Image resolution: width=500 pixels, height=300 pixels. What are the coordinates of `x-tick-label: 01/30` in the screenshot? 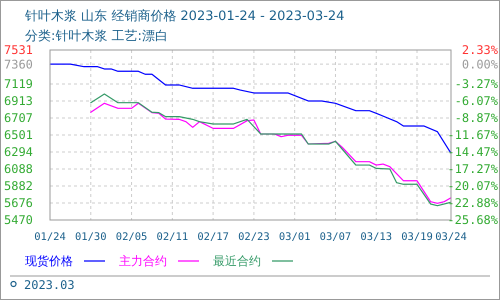 It's located at (90, 237).